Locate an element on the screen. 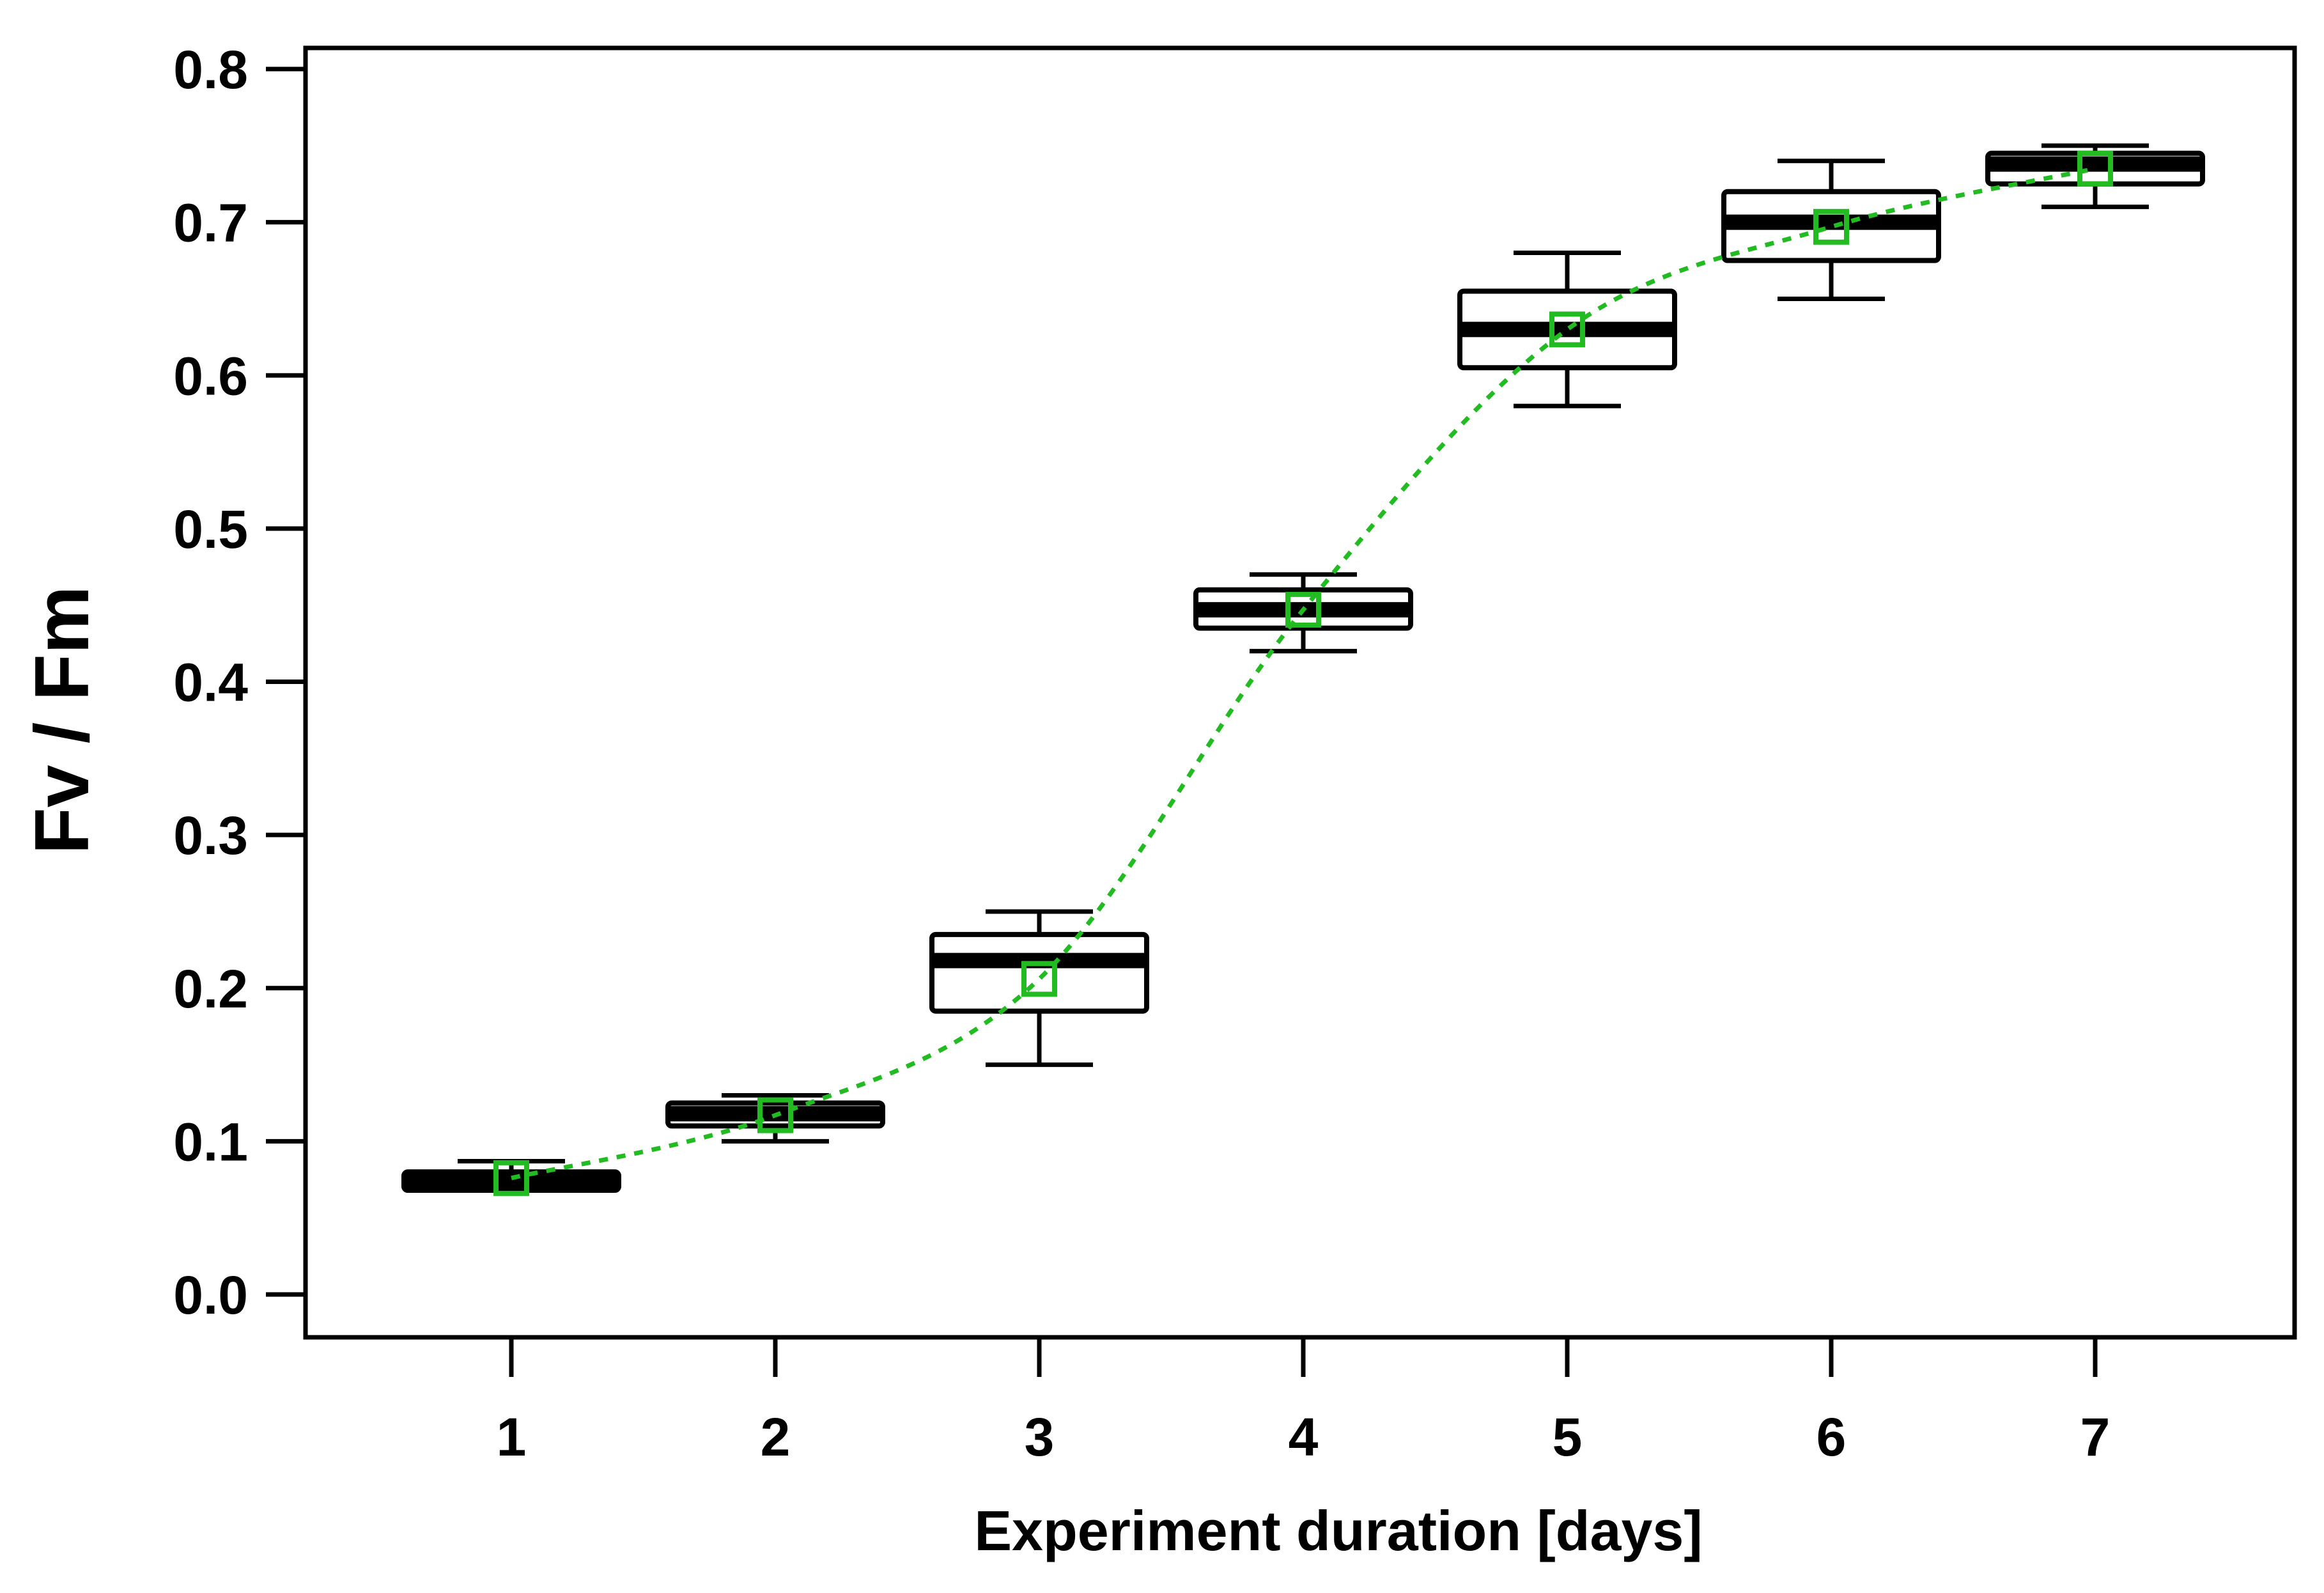  x-tick-label: 4 is located at coordinates (1304, 1437).